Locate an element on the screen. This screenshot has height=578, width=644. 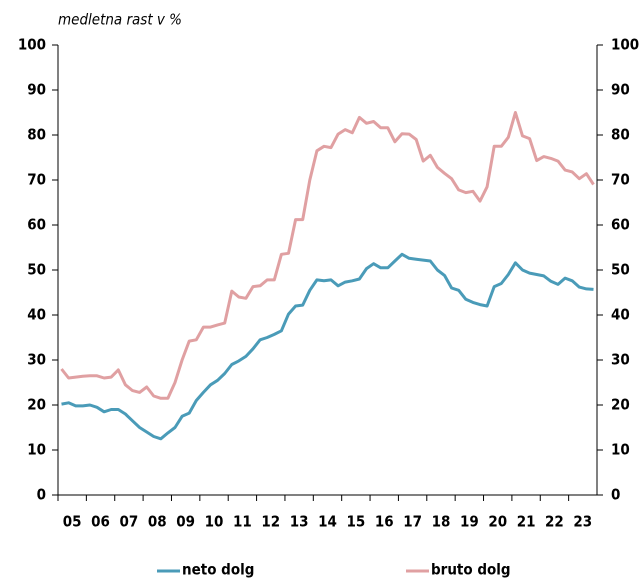
x-tick-label: 15 is located at coordinates (355, 522).